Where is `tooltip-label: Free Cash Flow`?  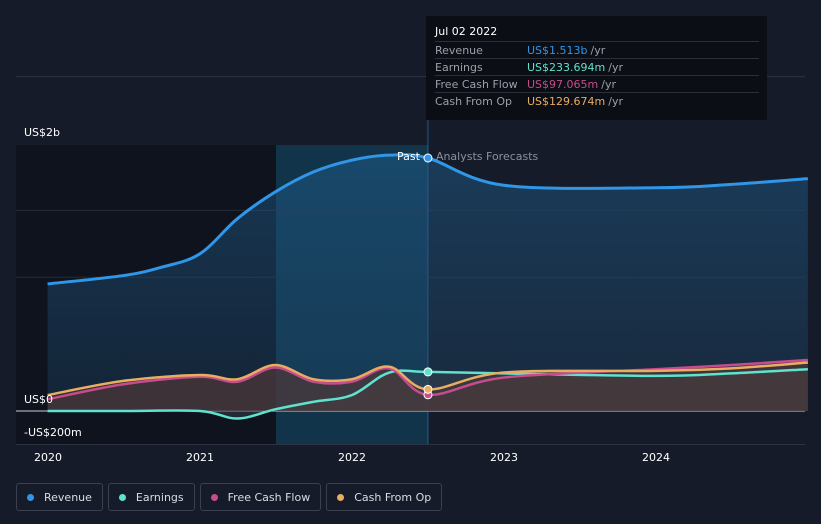
tooltip-label: Free Cash Flow is located at coordinates (476, 84).